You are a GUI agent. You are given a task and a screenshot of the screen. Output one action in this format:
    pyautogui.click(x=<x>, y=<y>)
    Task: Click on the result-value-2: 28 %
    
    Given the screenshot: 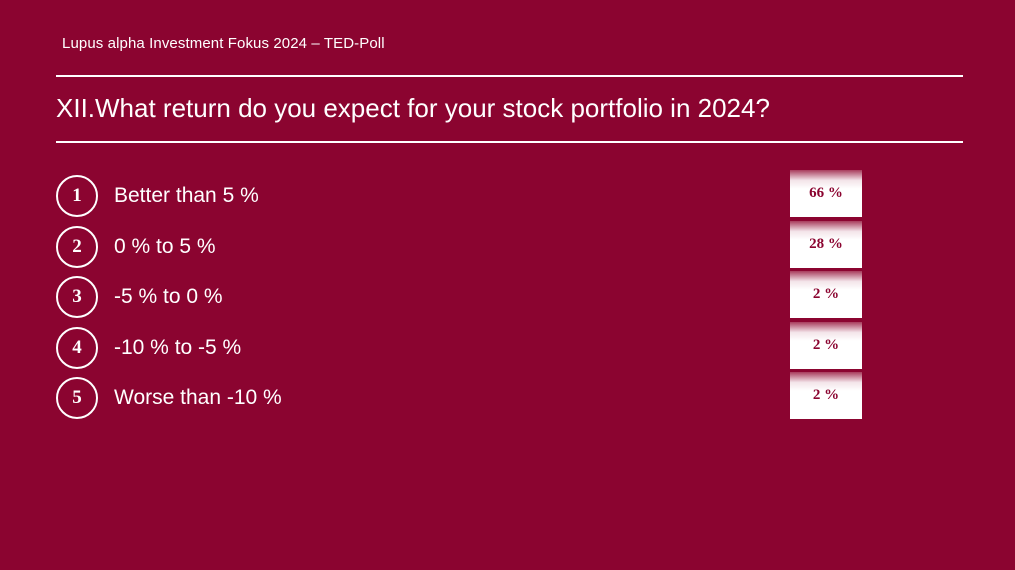 What is the action you would take?
    pyautogui.click(x=826, y=244)
    